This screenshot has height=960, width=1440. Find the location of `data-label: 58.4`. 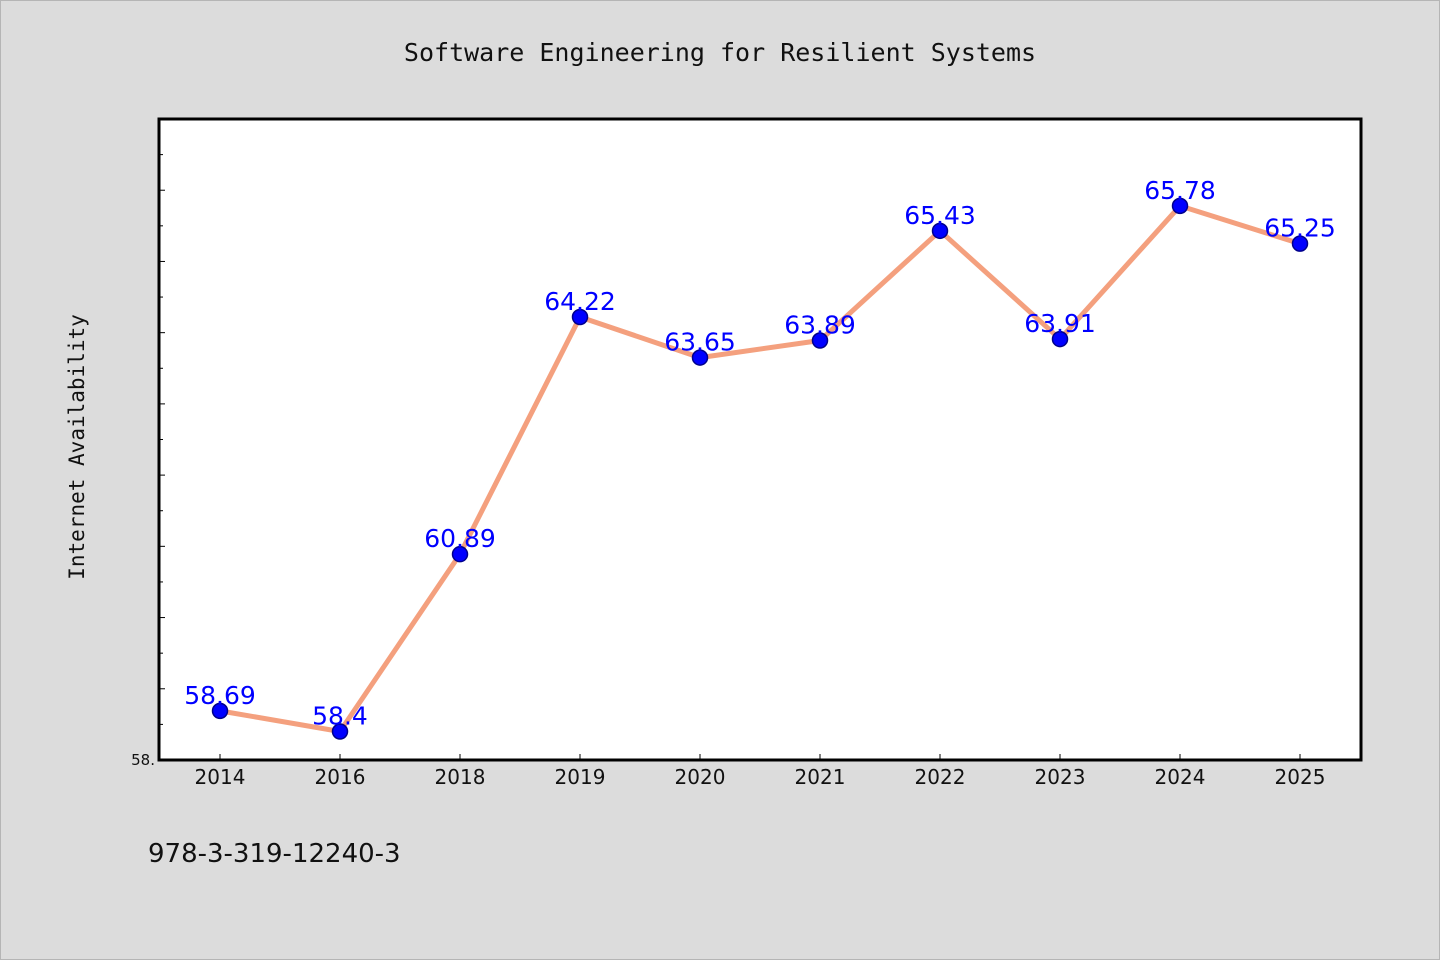

data-label: 58.4 is located at coordinates (340, 716).